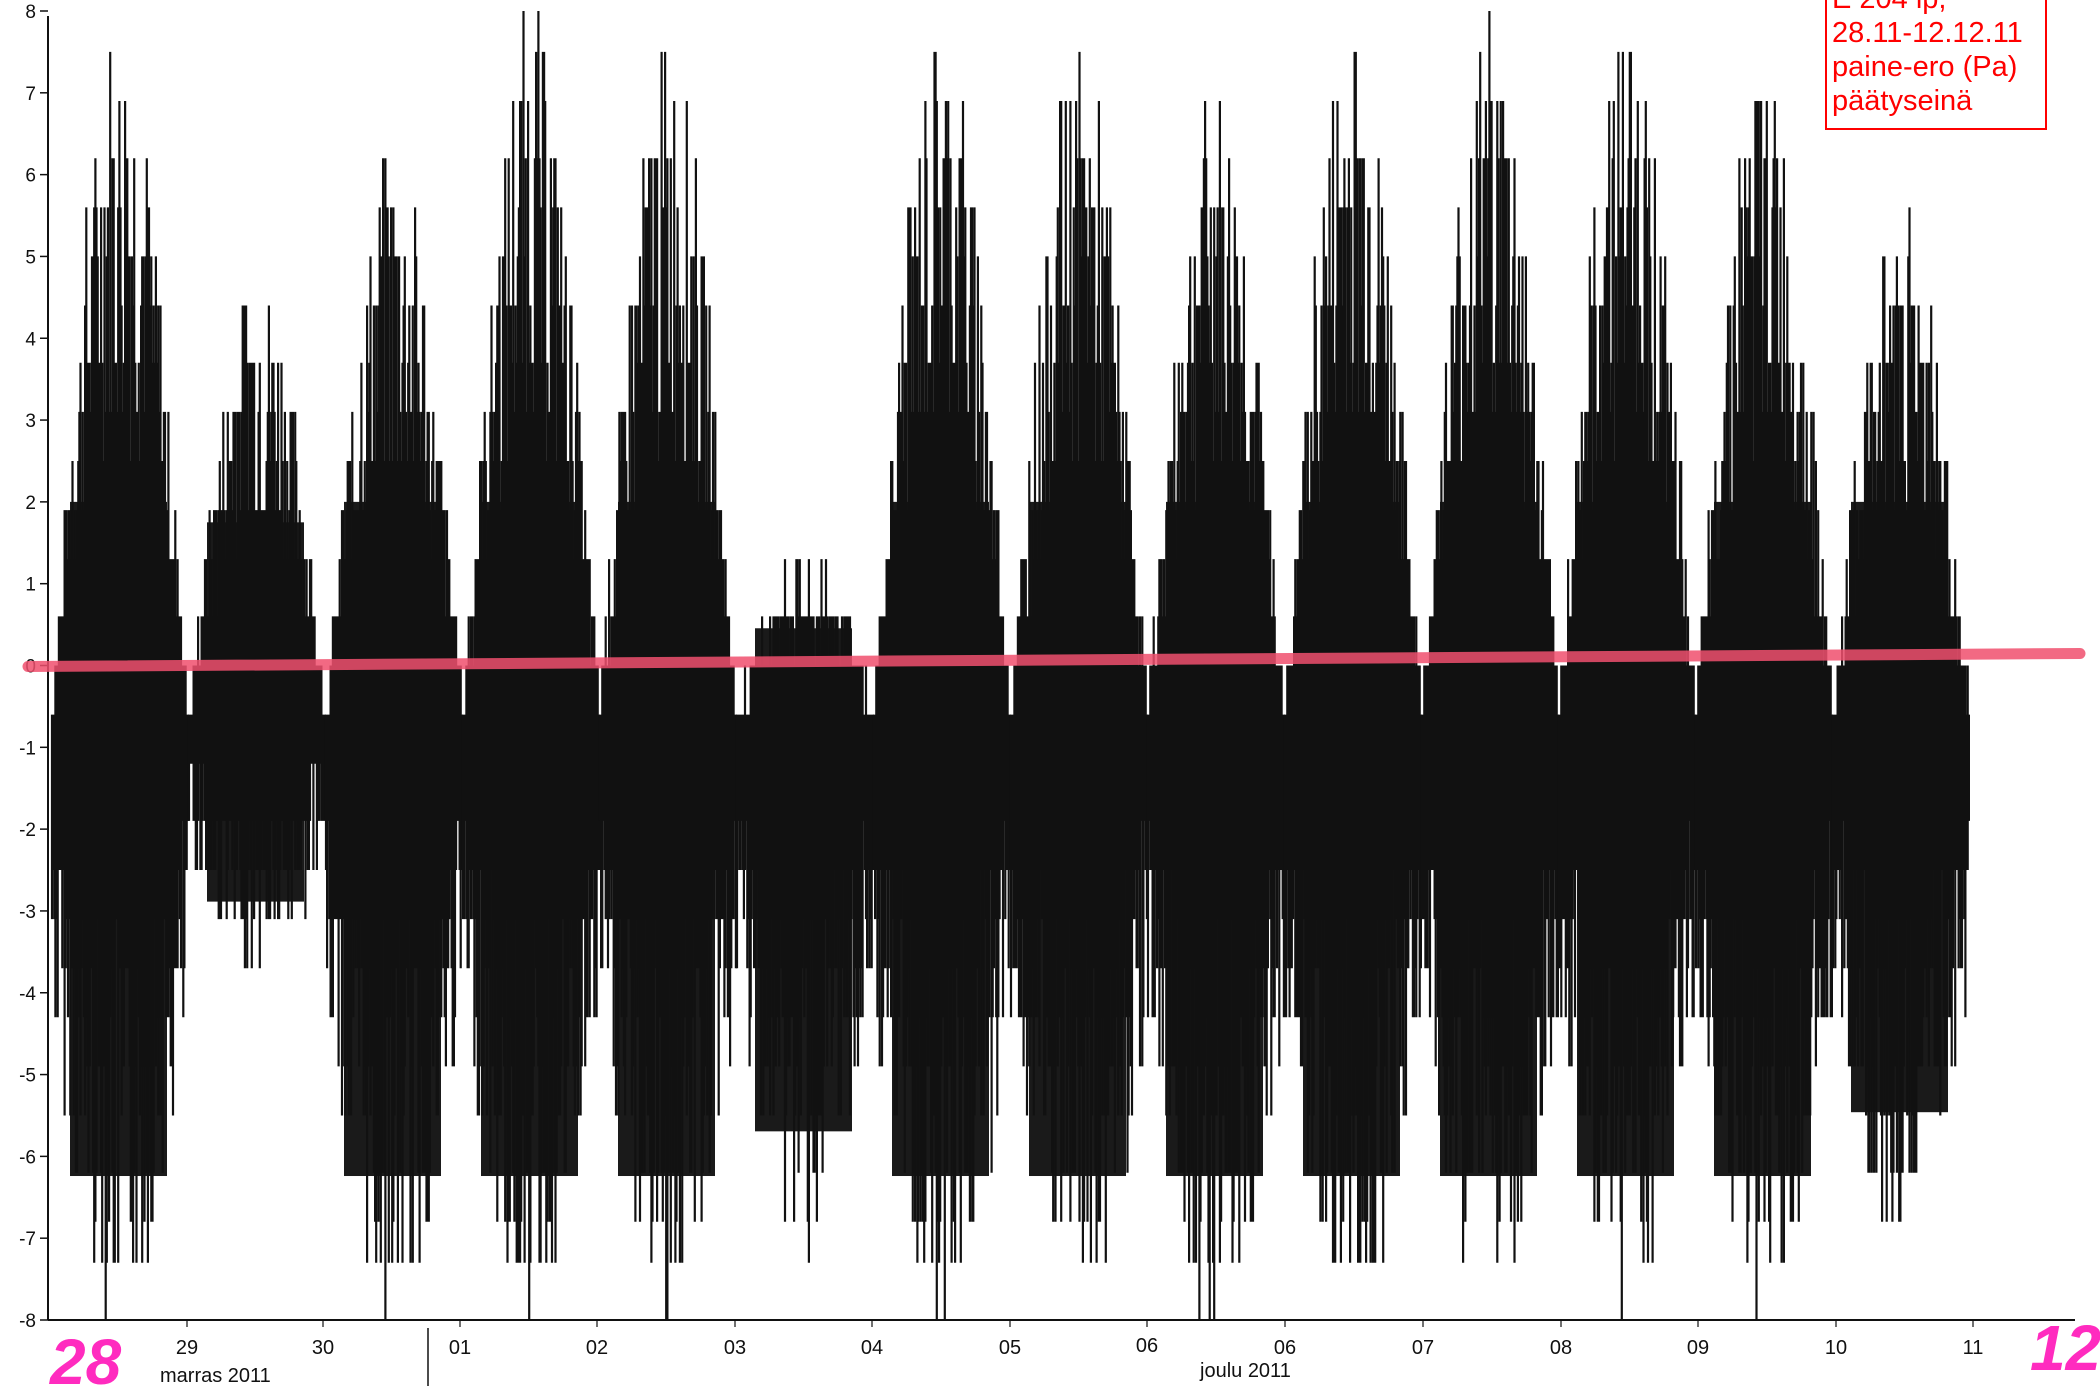 The image size is (2100, 1388). I want to click on x-tick-label: 11, so click(1973, 1348).